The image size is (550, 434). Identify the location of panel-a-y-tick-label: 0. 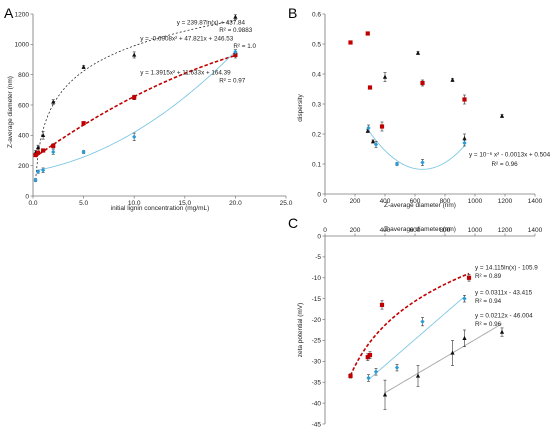
(27, 196).